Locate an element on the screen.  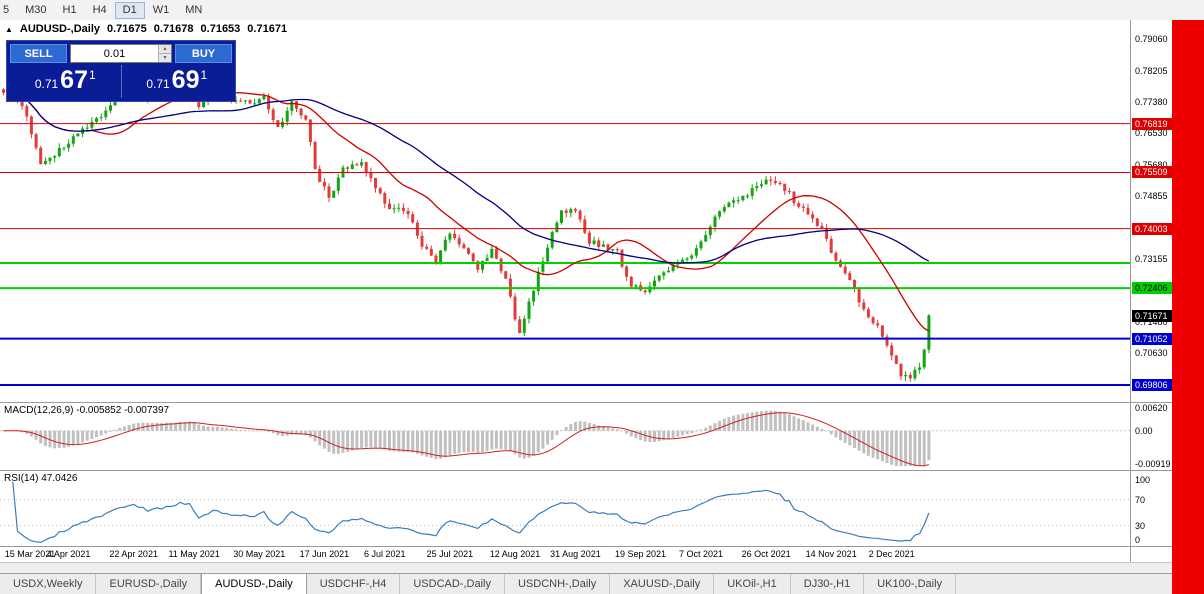
rsi-label: RSI(14) 47.0426 is located at coordinates (41, 478).